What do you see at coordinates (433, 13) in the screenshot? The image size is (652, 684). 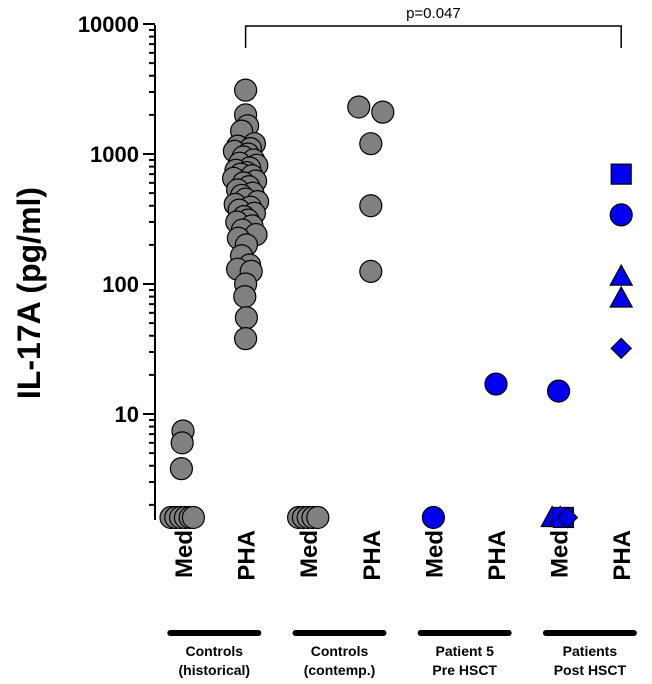 I see `p-value-label: p=0.047` at bounding box center [433, 13].